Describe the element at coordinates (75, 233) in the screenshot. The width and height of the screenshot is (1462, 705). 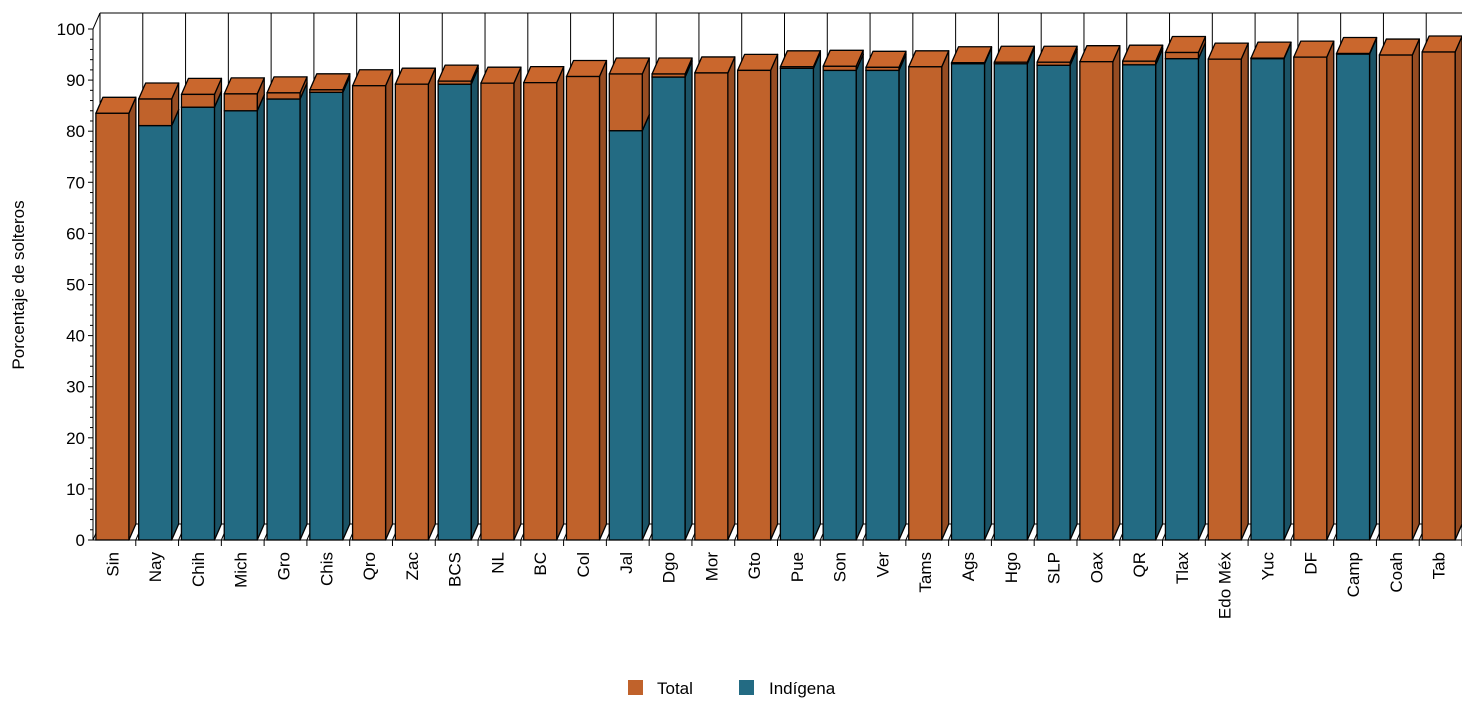
I see `y-tick-label: 60` at that location.